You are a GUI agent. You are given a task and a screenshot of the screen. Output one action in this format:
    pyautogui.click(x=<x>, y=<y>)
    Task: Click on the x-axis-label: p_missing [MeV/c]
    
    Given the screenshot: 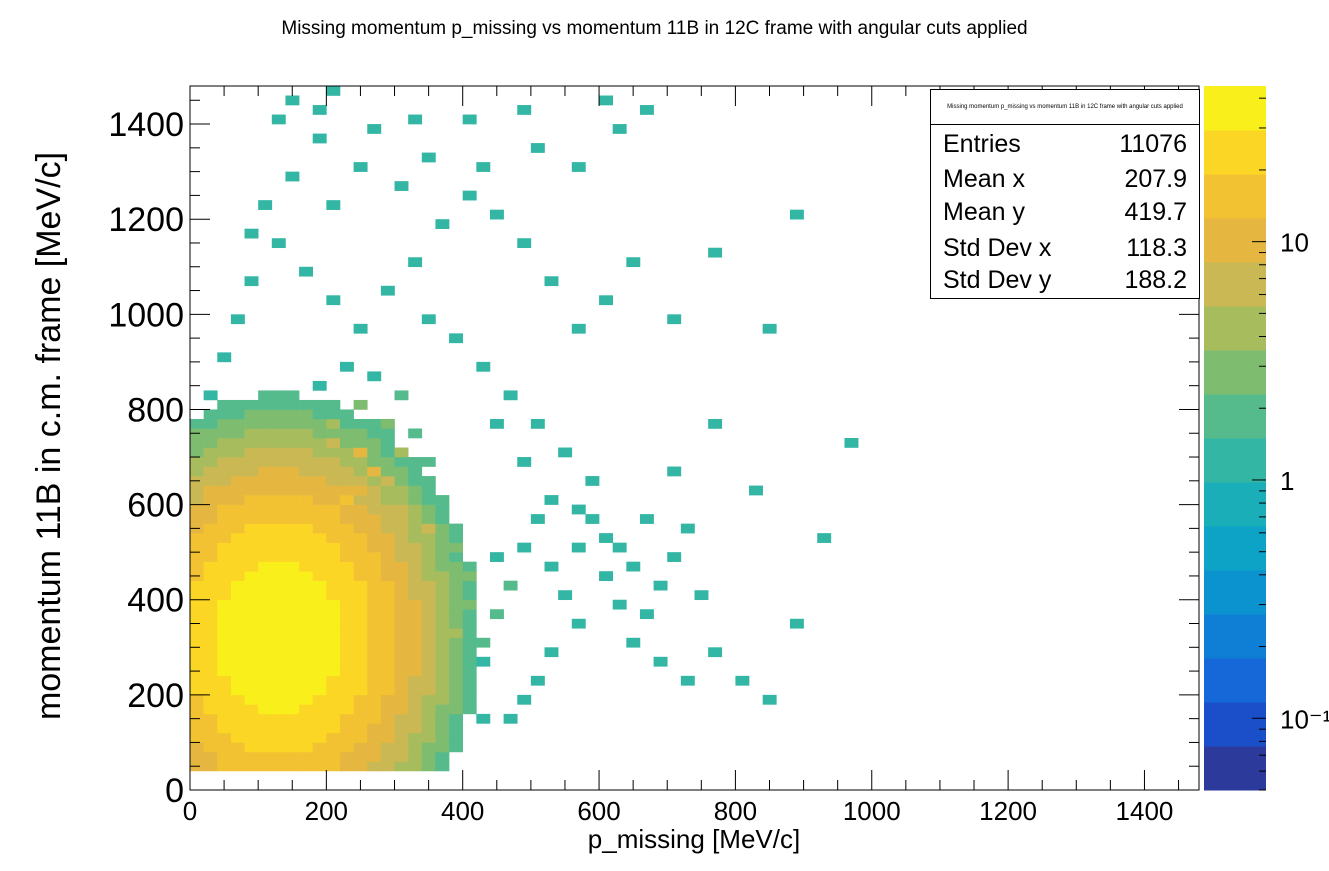 What is the action you would take?
    pyautogui.click(x=694, y=839)
    